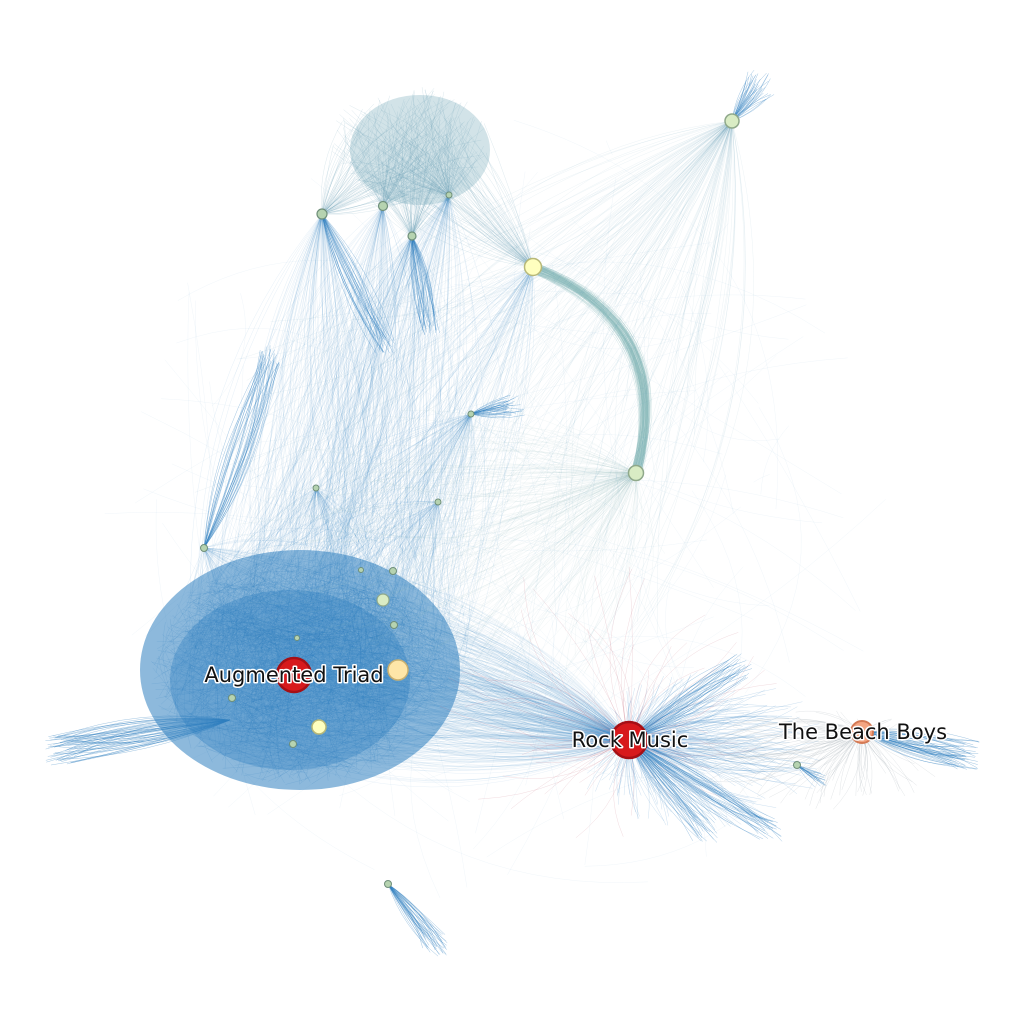  What do you see at coordinates (797, 765) in the screenshot?
I see `node-right-small` at bounding box center [797, 765].